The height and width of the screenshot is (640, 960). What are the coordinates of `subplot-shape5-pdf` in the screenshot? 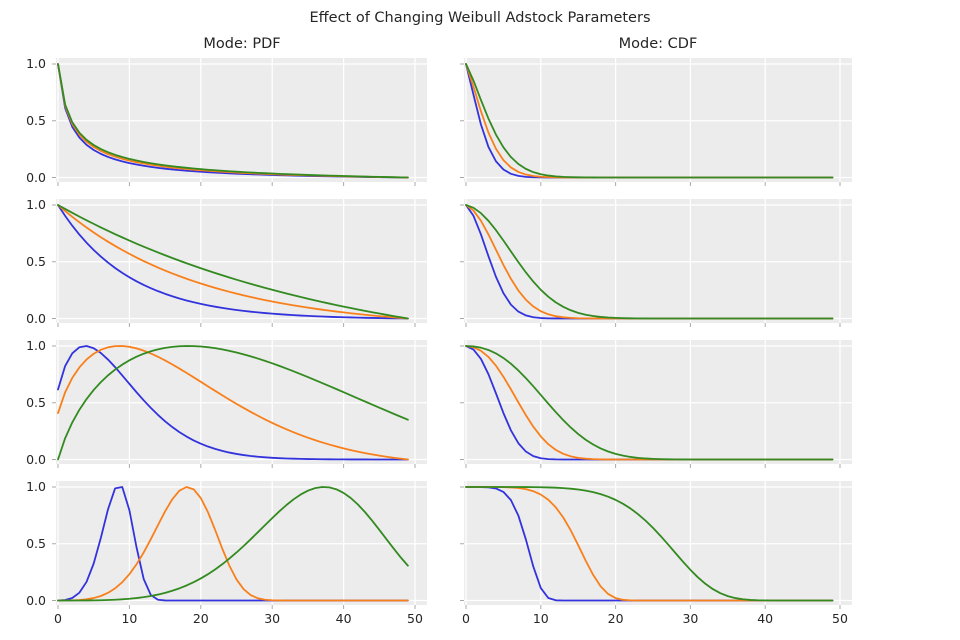 It's located at (239, 545).